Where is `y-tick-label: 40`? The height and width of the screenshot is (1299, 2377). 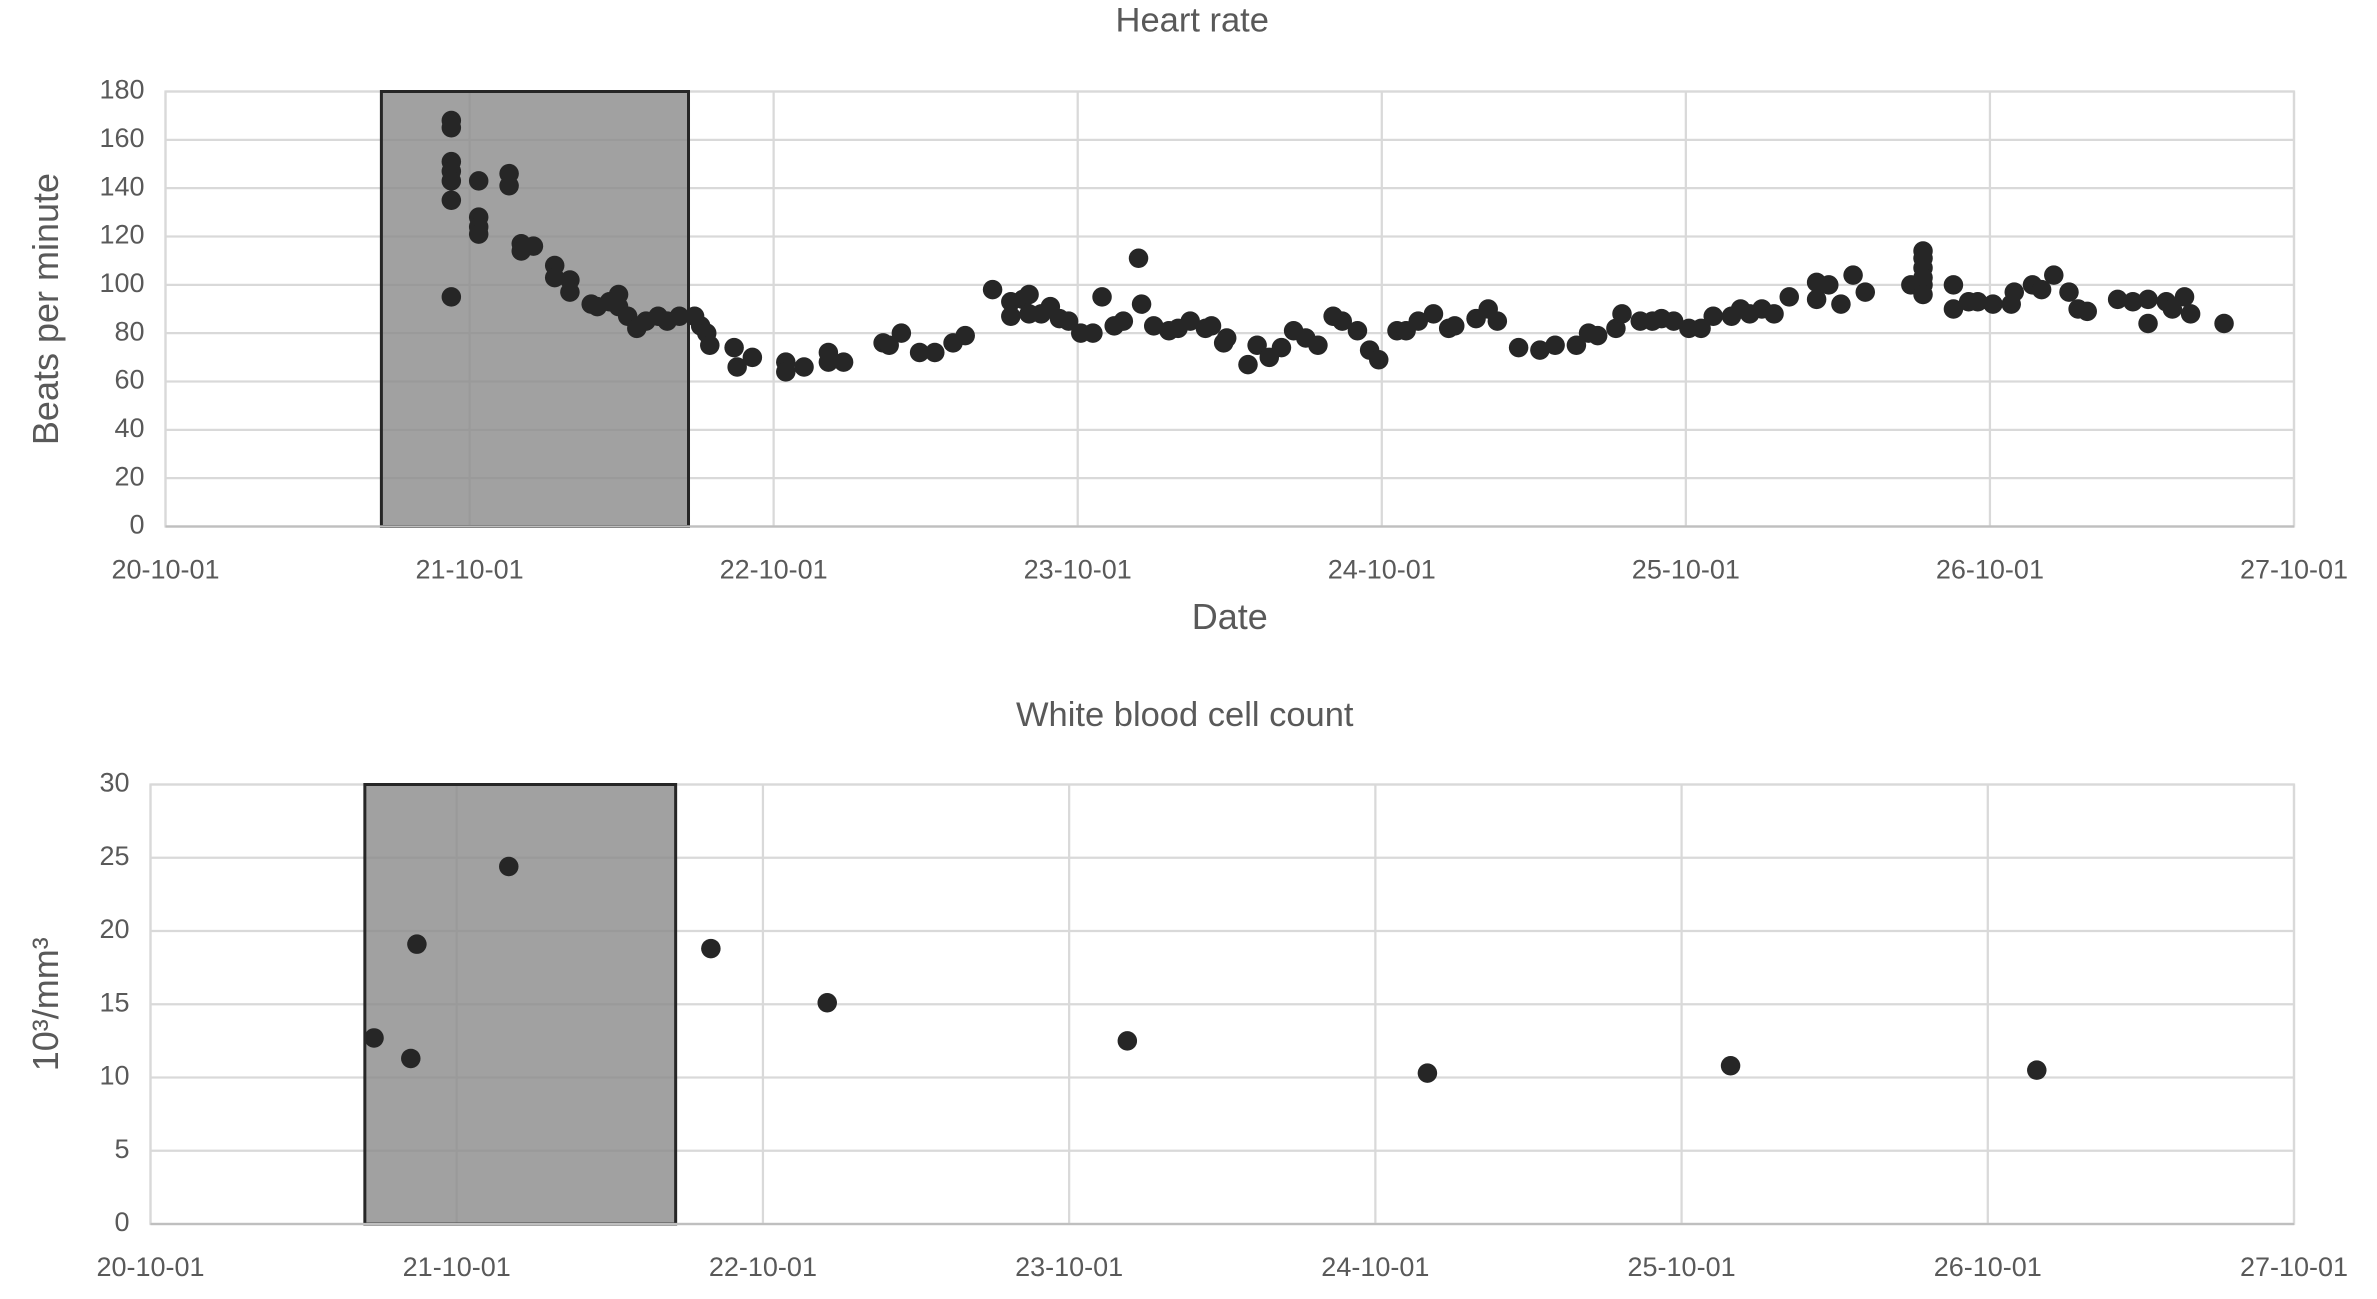
y-tick-label: 40 is located at coordinates (129, 428).